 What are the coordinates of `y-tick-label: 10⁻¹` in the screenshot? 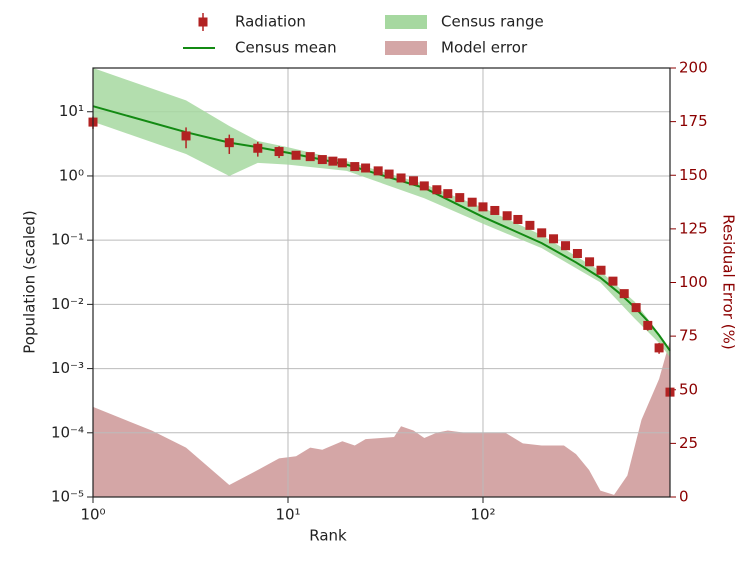 It's located at (67, 240).